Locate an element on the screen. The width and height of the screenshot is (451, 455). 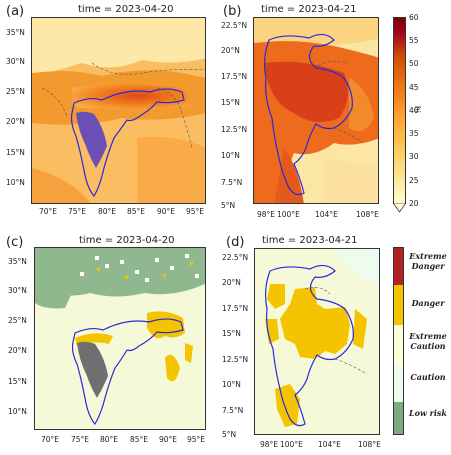
lat-tick-d-4: 12.5°N is located at coordinates (235, 359).